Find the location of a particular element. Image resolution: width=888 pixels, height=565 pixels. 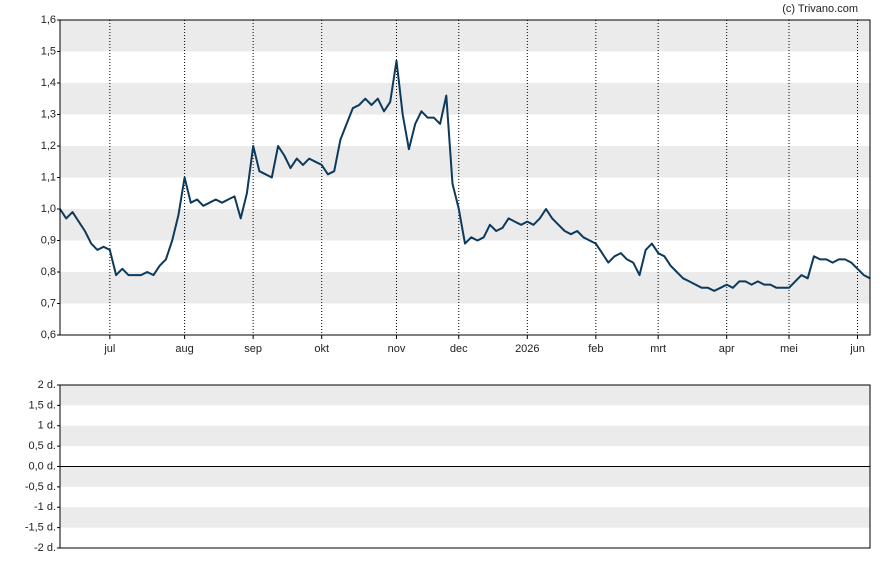

y-tick-label: 1 d. is located at coordinates (47, 426).